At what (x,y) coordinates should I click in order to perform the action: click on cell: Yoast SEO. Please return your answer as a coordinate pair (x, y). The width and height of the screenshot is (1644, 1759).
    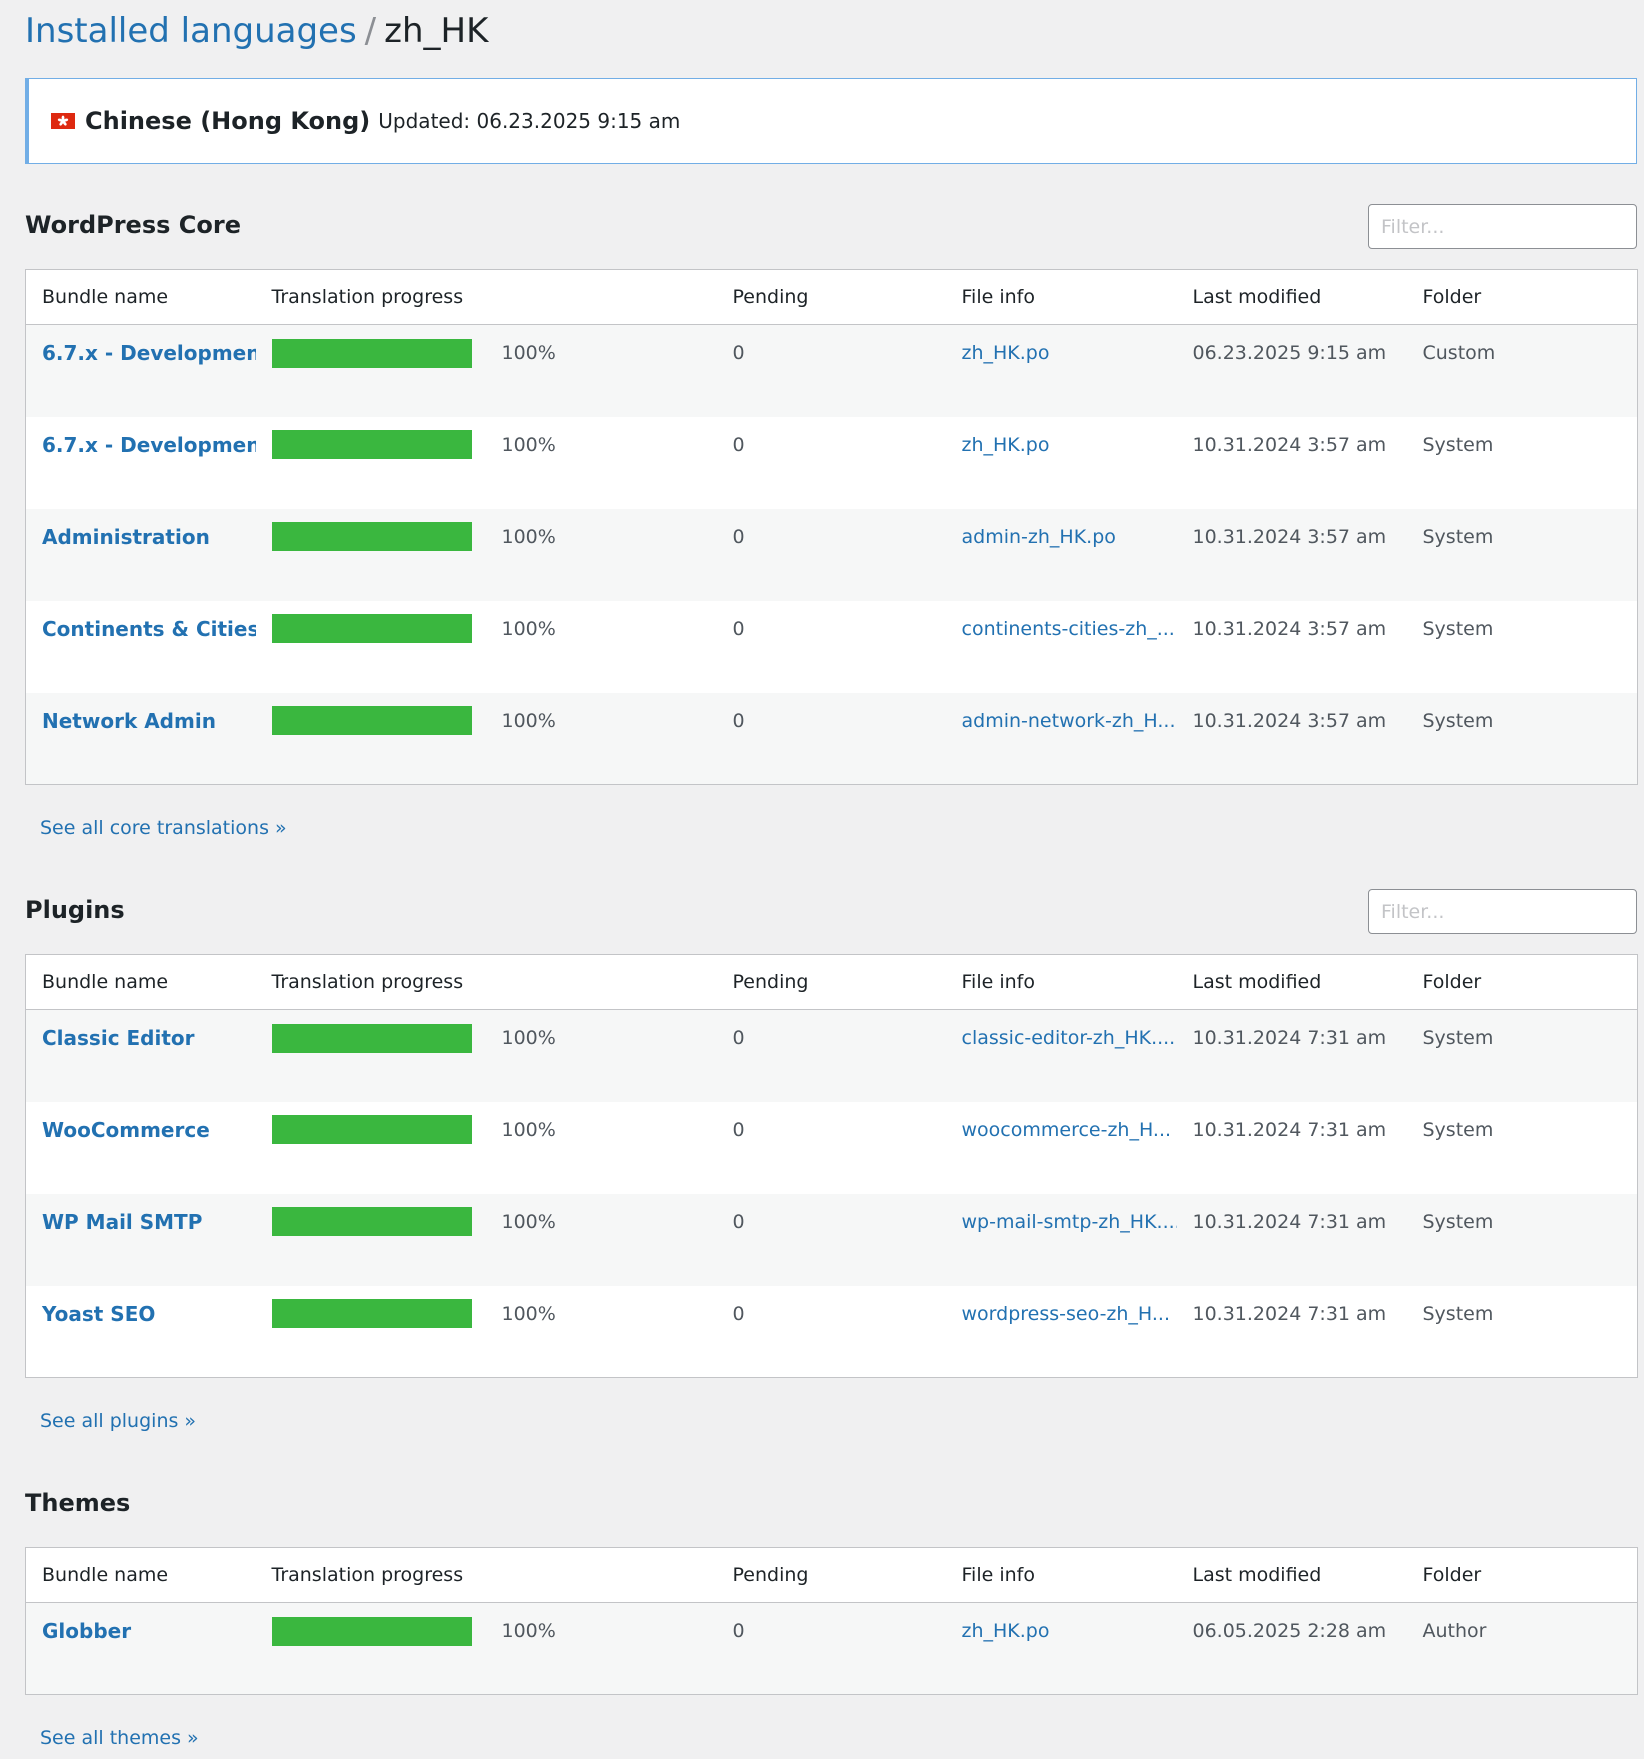
    Looking at the image, I should click on (141, 1332).